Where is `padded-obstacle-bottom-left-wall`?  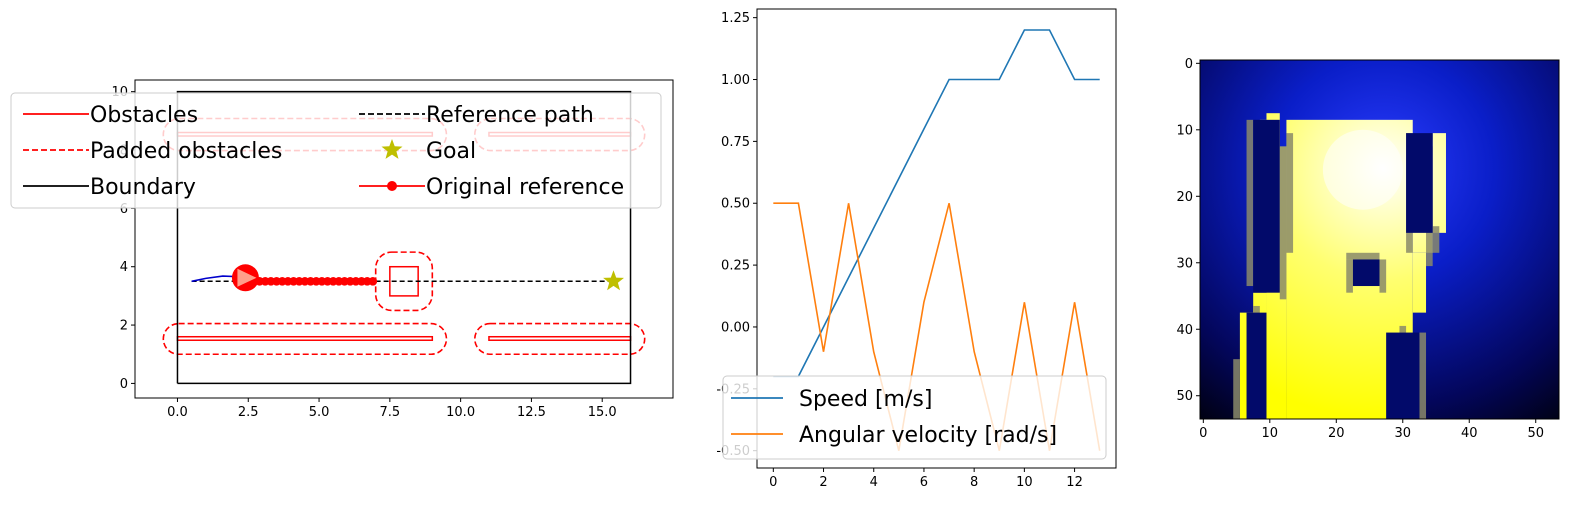 padded-obstacle-bottom-left-wall is located at coordinates (305, 339).